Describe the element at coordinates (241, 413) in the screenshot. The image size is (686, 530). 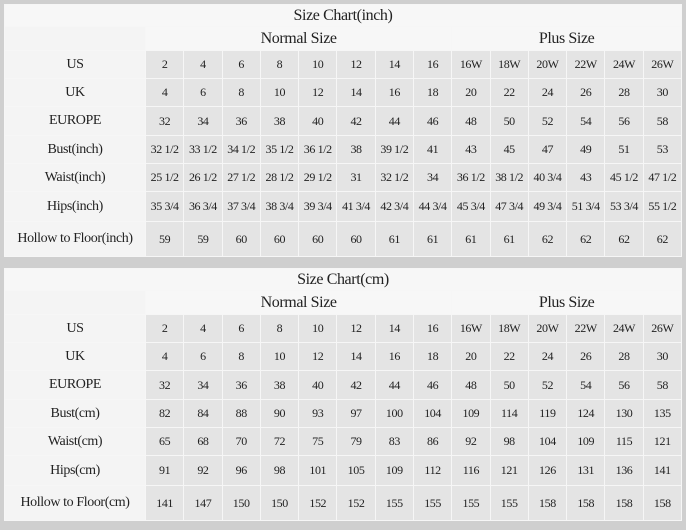
I see `size-cell: 88` at that location.